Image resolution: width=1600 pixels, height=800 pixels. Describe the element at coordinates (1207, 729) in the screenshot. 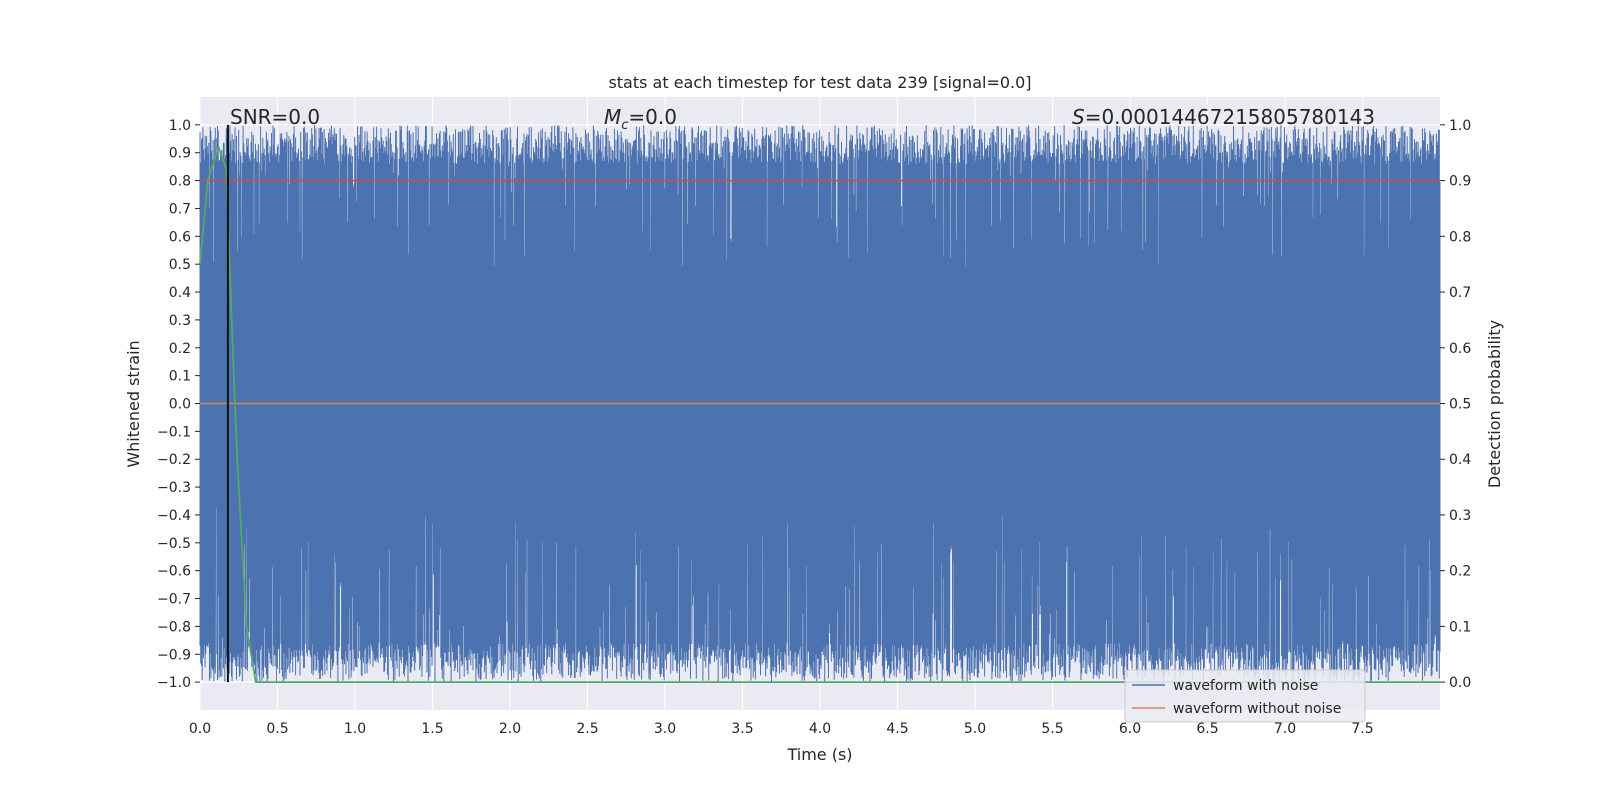

I see `x-tick-label: 6.5` at that location.